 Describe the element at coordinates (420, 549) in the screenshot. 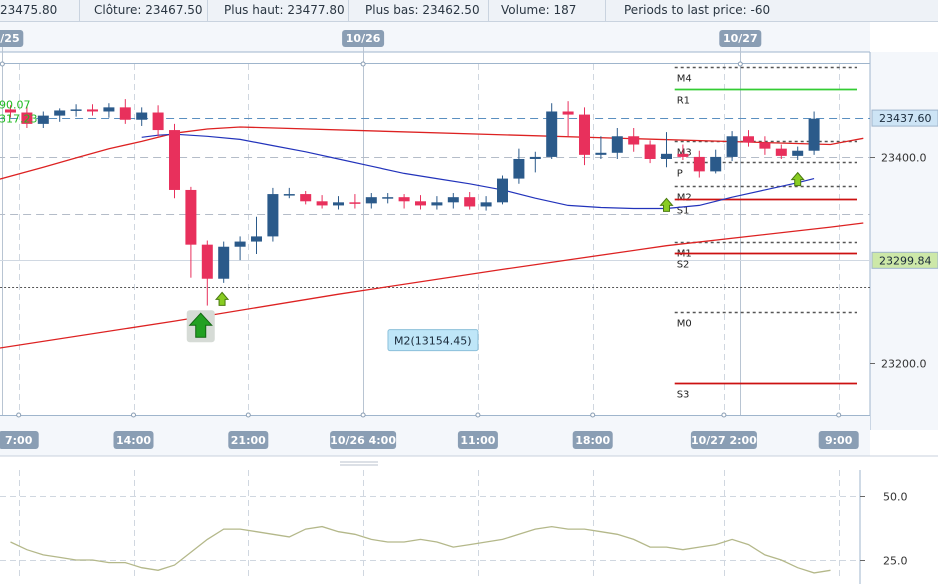

I see `oscillator-line` at that location.